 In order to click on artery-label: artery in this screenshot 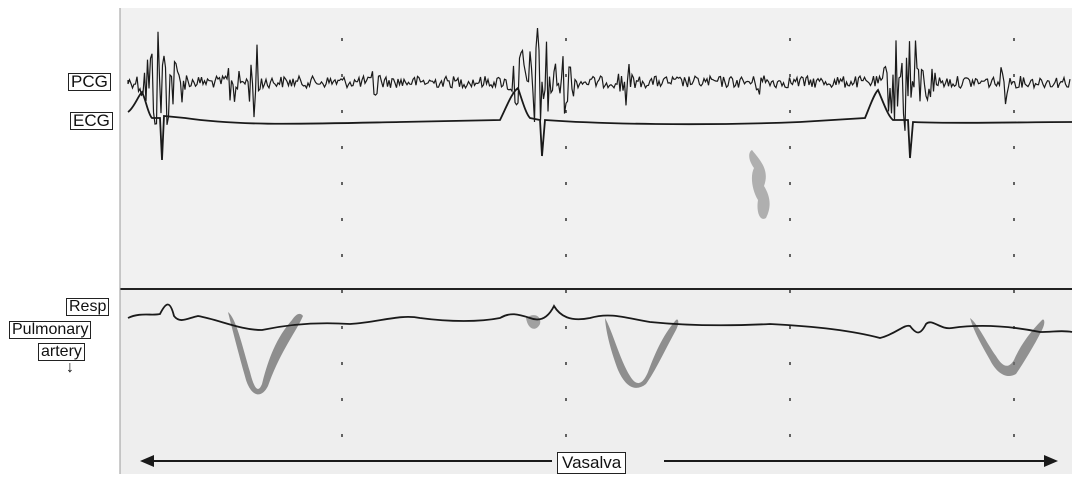, I will do `click(61, 352)`.